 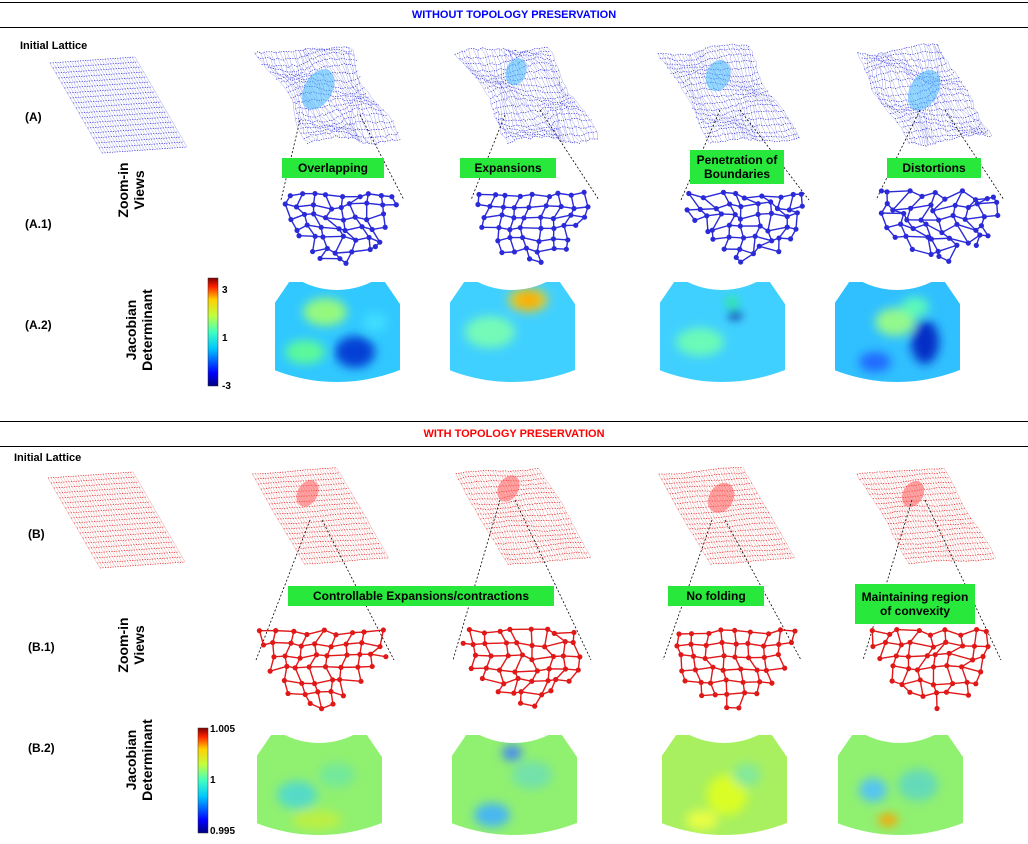 What do you see at coordinates (41, 748) in the screenshot?
I see `row-label-b2: (B.2)` at bounding box center [41, 748].